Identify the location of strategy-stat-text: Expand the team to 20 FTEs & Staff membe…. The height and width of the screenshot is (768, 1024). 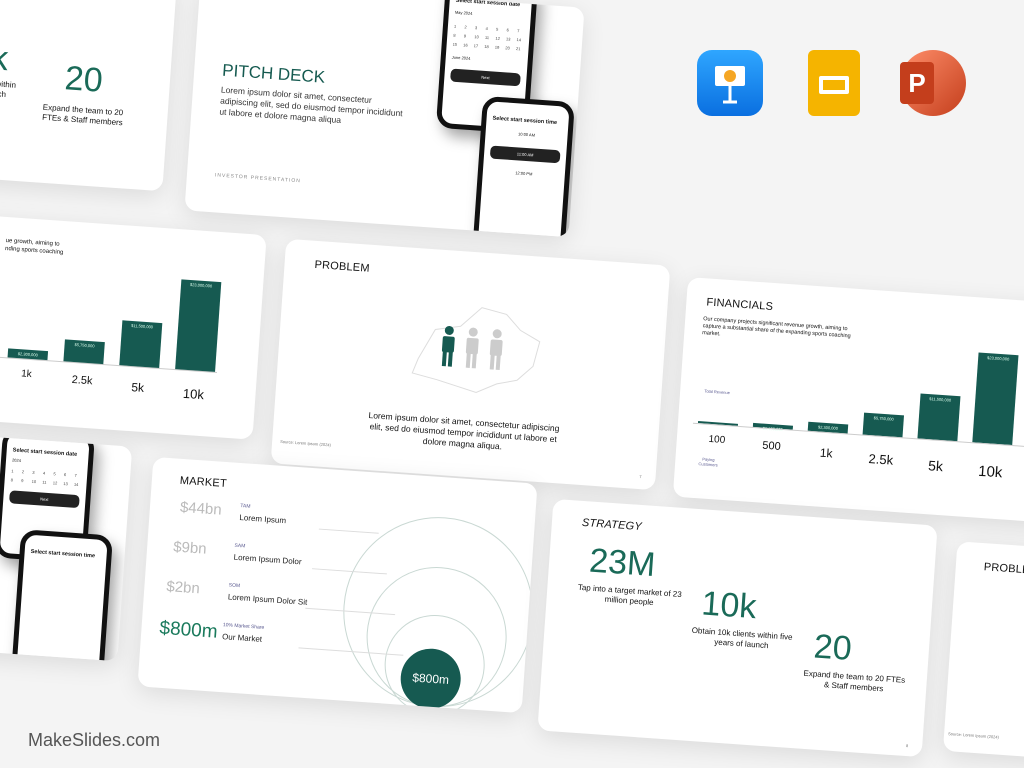
(854, 681).